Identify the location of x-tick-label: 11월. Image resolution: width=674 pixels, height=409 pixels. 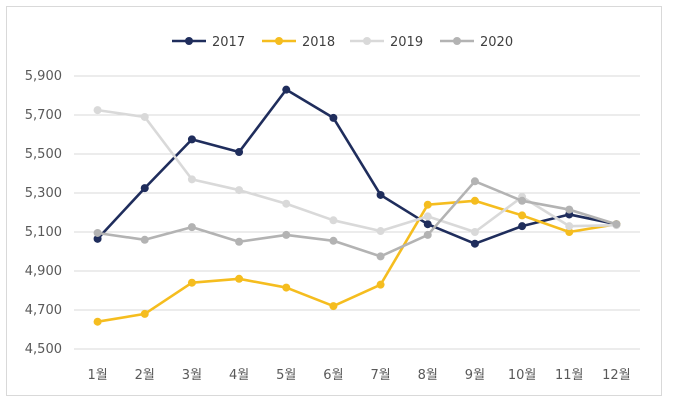
(569, 375).